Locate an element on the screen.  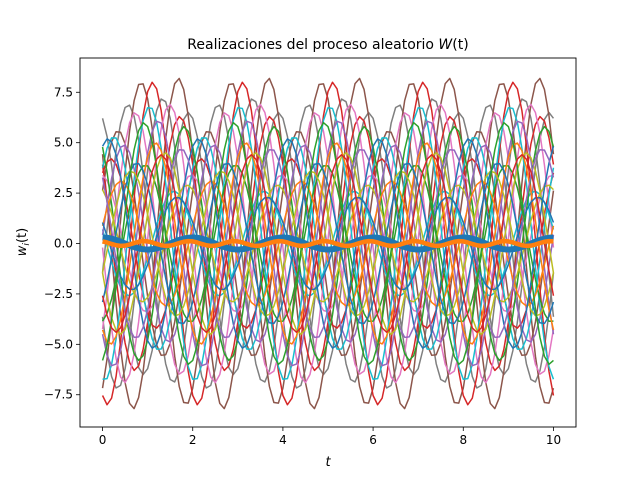
y-tick-label: 0.0 is located at coordinates (63, 244).